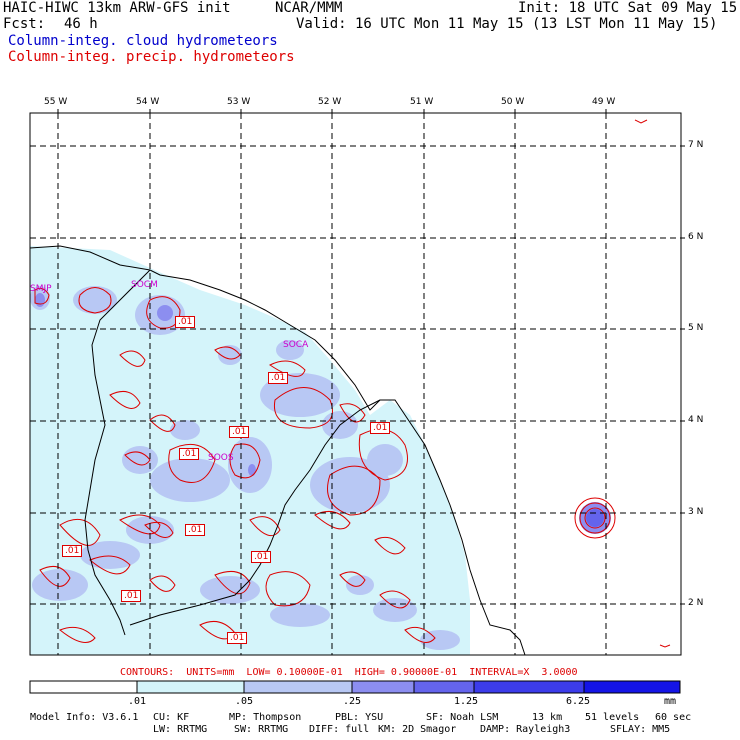  Describe the element at coordinates (466, 701) in the screenshot. I see `colorbar-tick: 1.25` at that location.